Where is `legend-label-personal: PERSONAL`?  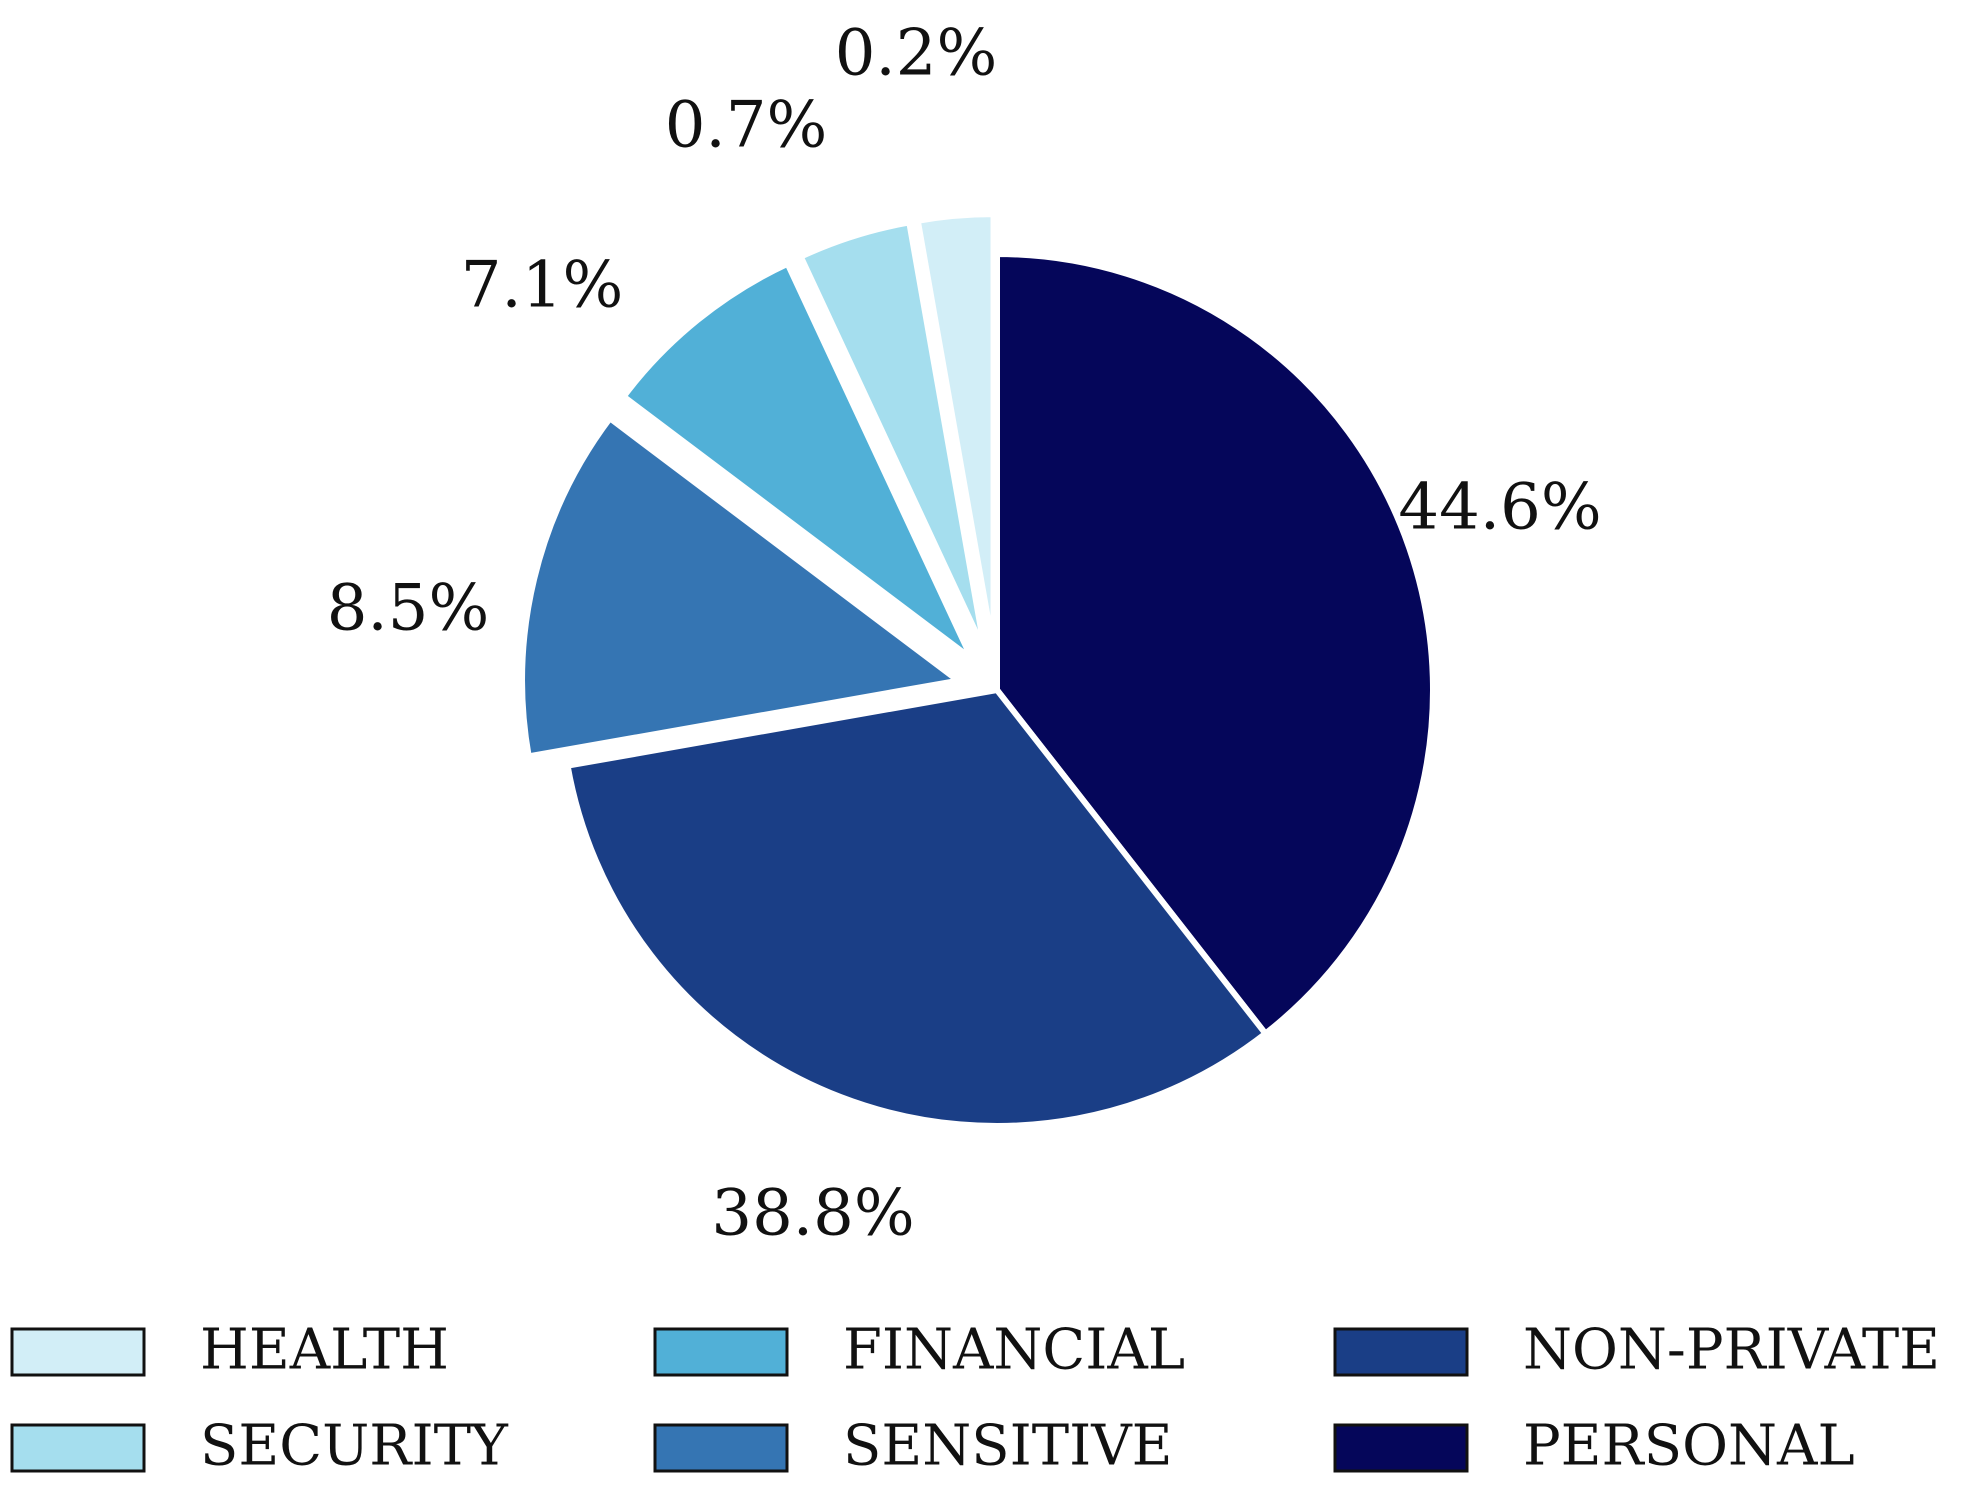
legend-label-personal: PERSONAL is located at coordinates (1689, 1446).